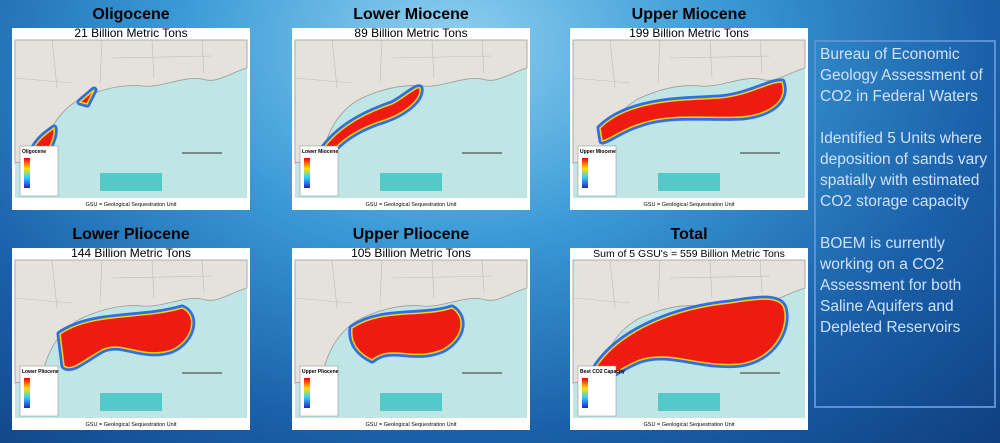 Image resolution: width=1000 pixels, height=443 pixels. I want to click on panel-title: Upper Pliocene, so click(411, 234).